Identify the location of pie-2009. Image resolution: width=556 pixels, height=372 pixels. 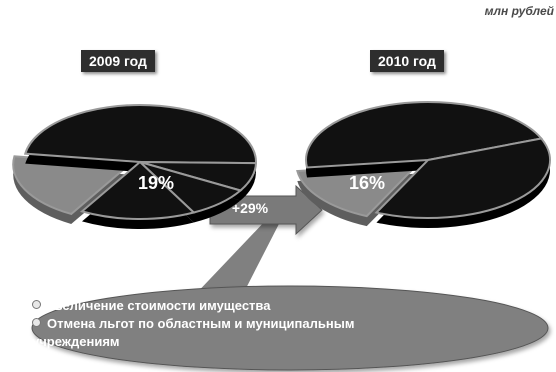
(135, 166).